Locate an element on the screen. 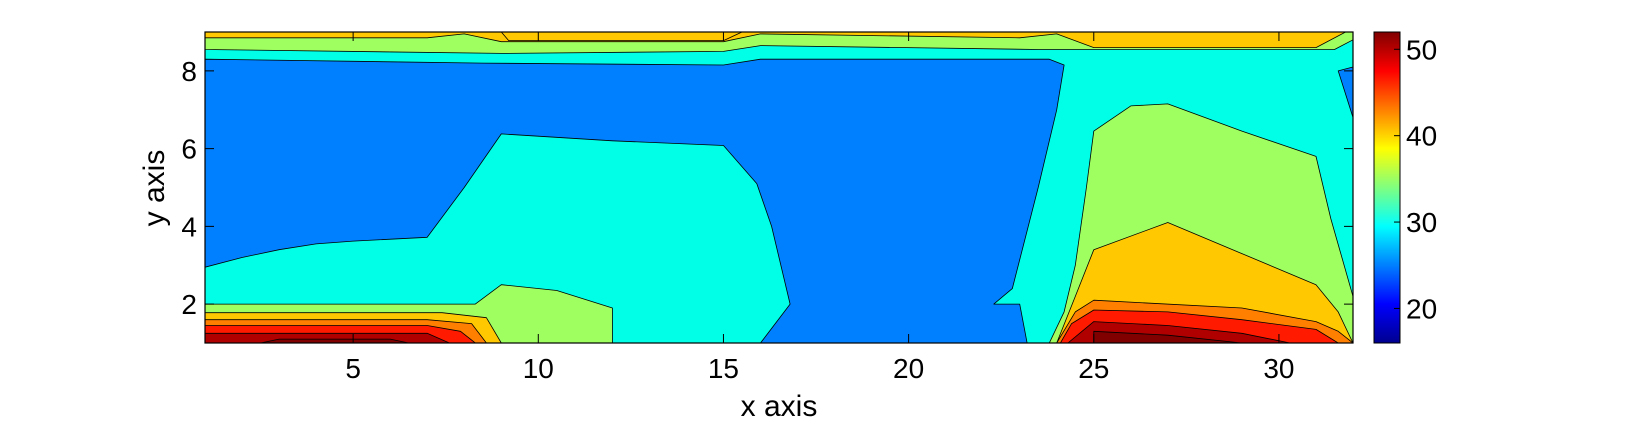 This screenshot has width=1632, height=446. y-tick-label: 2 is located at coordinates (189, 304).